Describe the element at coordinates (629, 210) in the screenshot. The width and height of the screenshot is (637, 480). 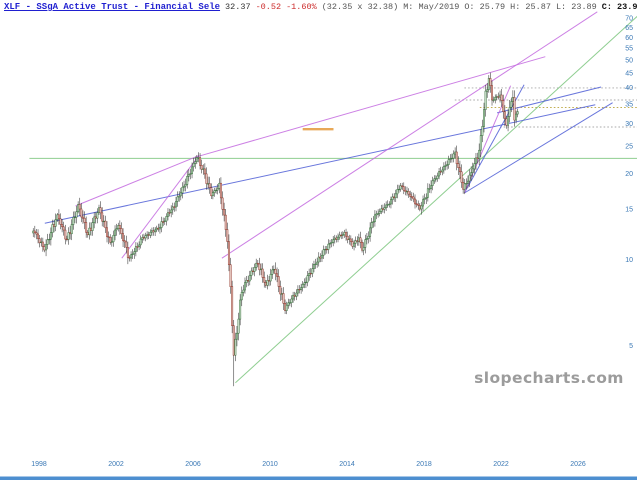
I see `y-axis-label: 15` at that location.